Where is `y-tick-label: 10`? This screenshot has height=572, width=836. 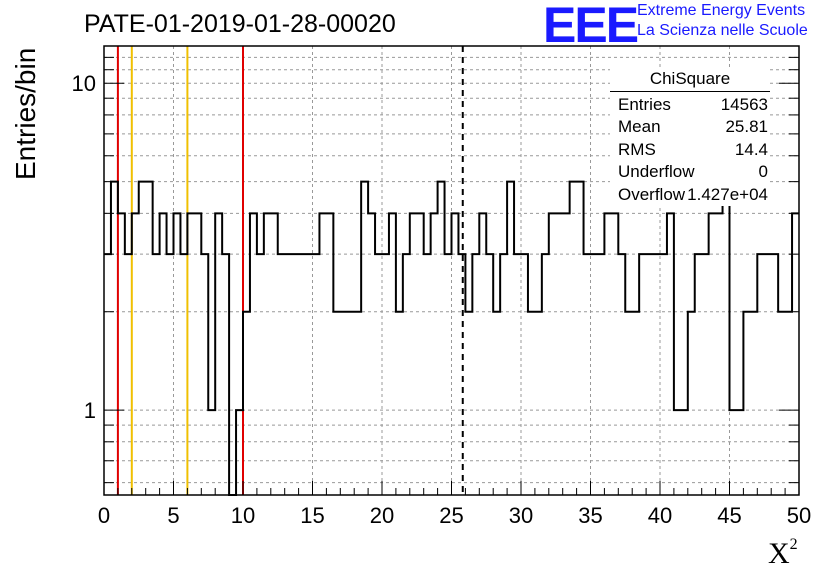
y-tick-label: 10 is located at coordinates (84, 83).